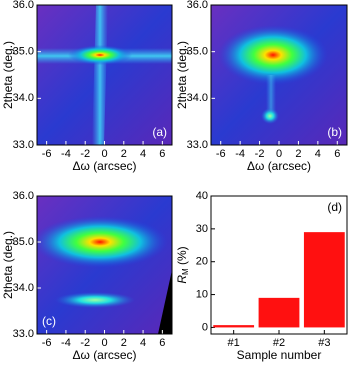  Describe the element at coordinates (202, 229) in the screenshot. I see `y-tick-label: 30` at that location.